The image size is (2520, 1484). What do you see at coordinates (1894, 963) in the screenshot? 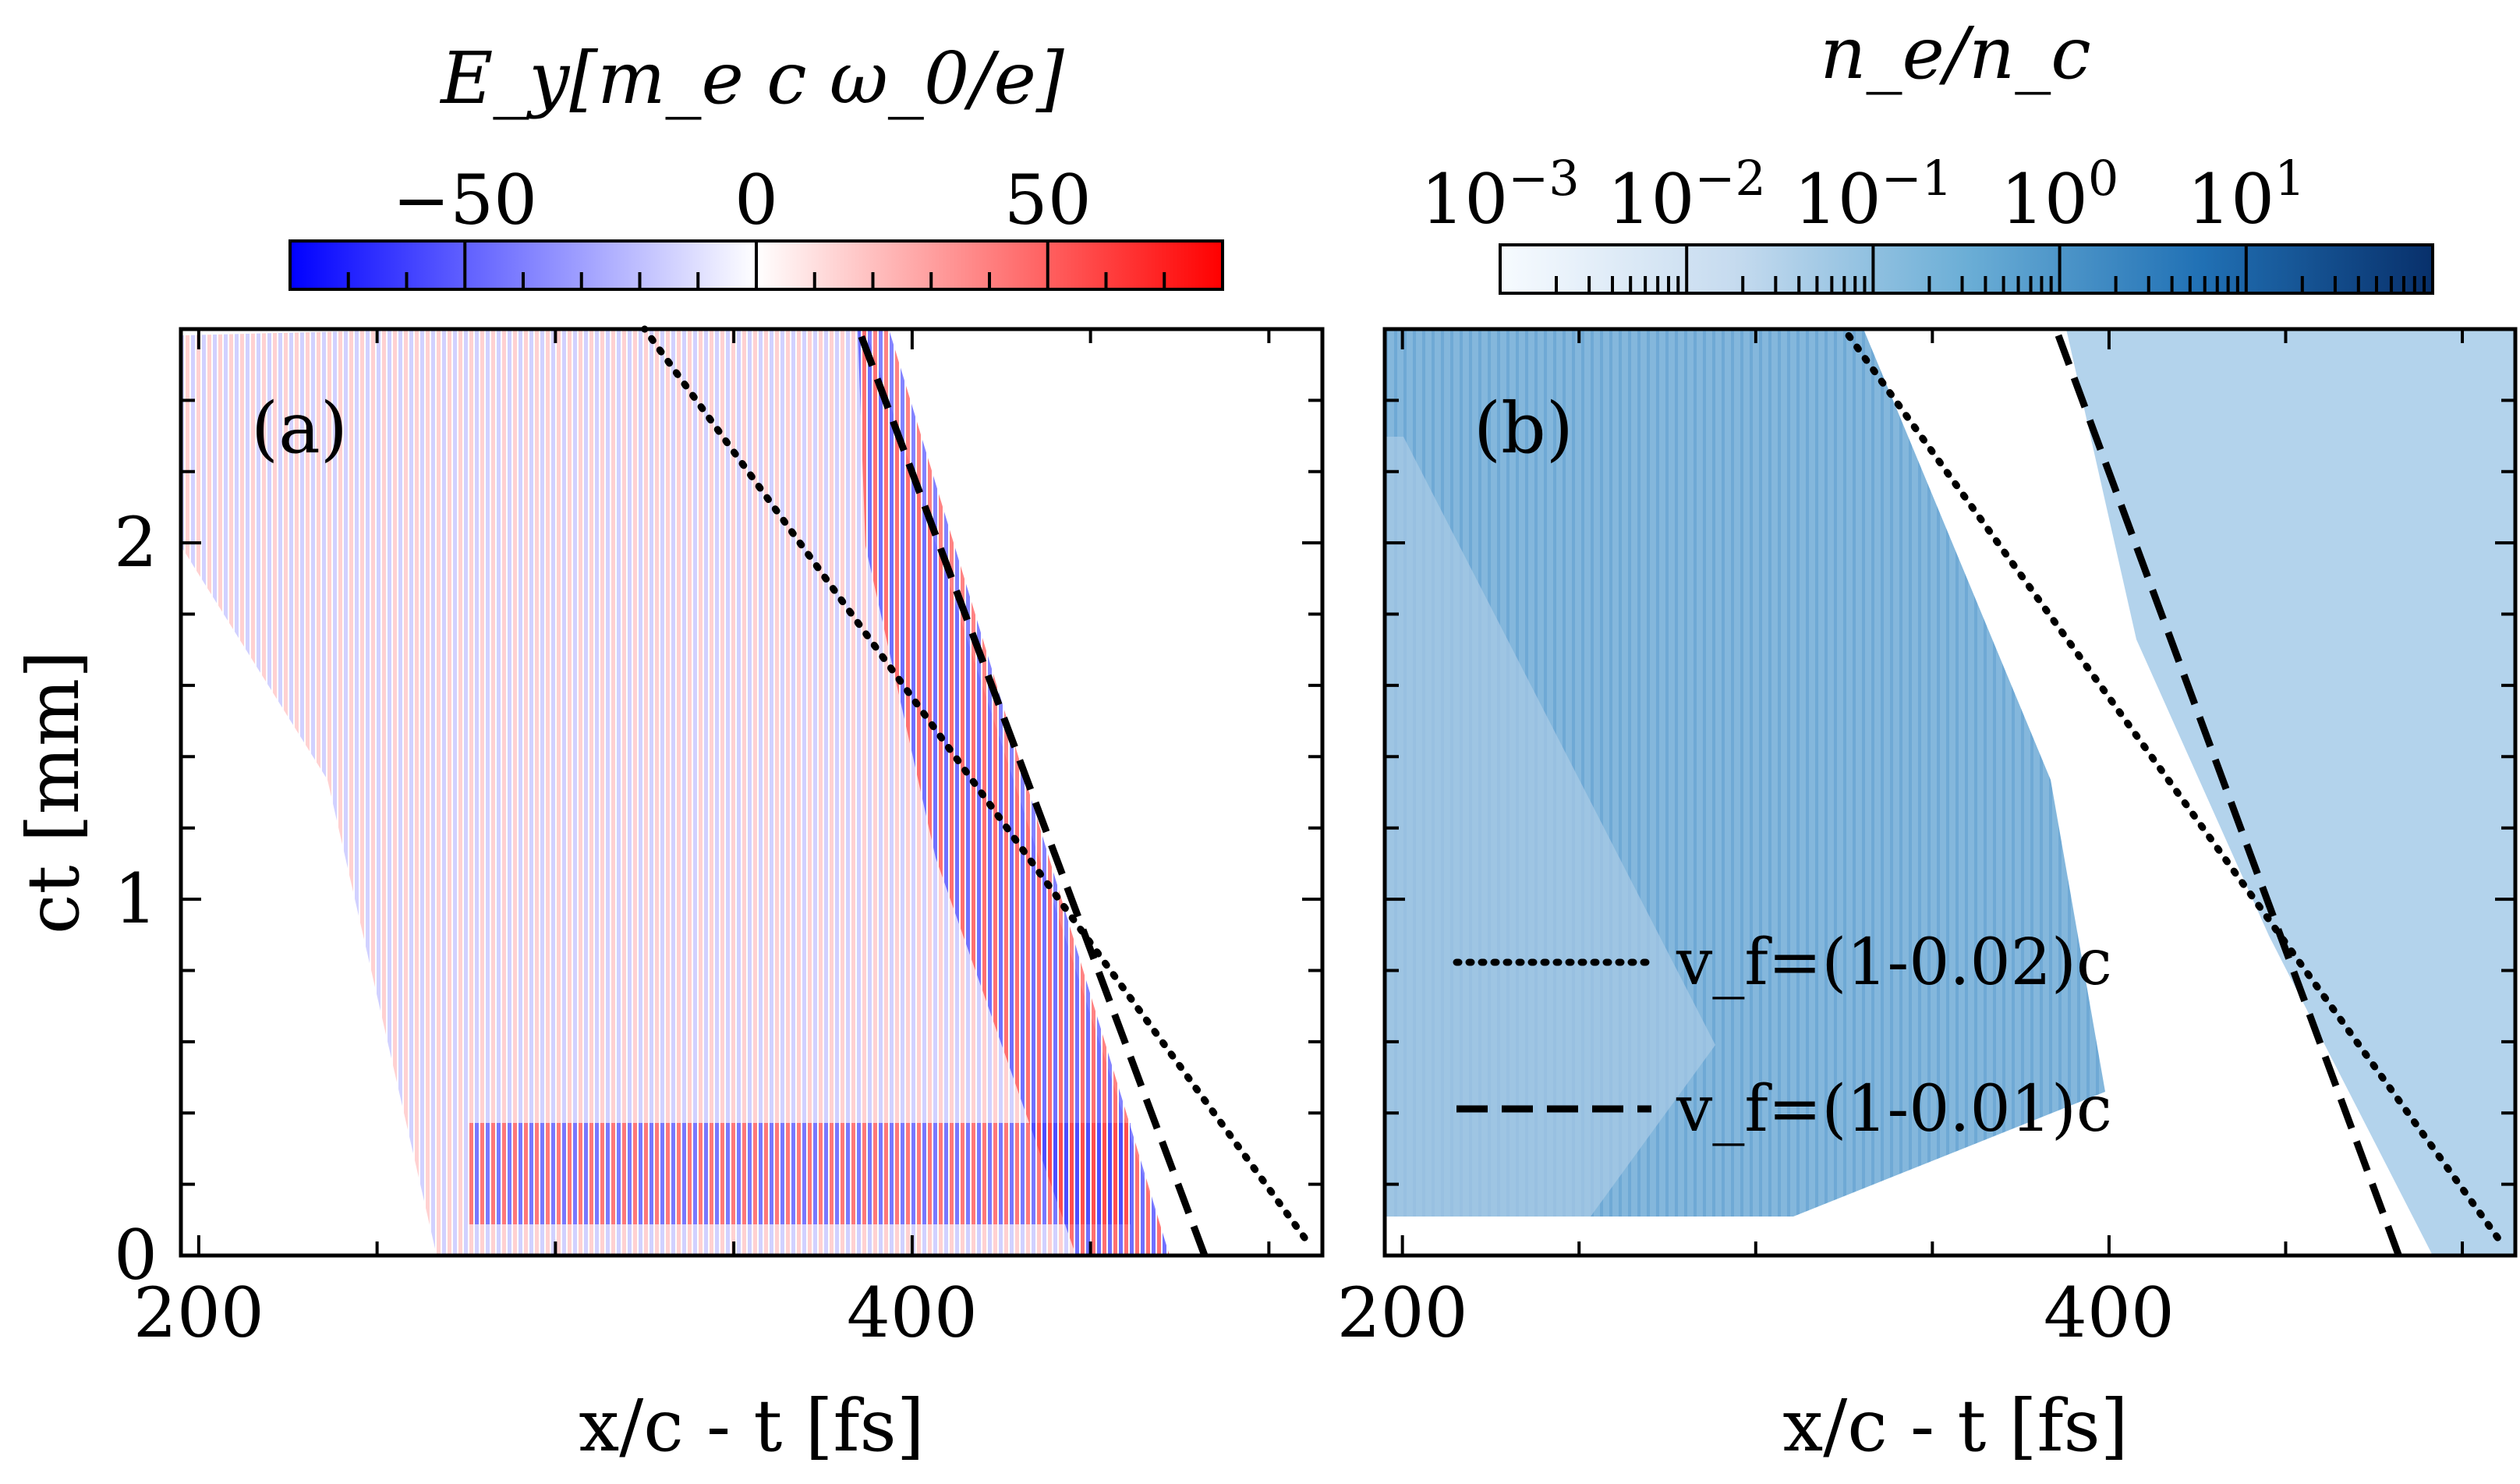
I see `legend-dotted-label: v_f=(1-0.02)c` at bounding box center [1894, 963].